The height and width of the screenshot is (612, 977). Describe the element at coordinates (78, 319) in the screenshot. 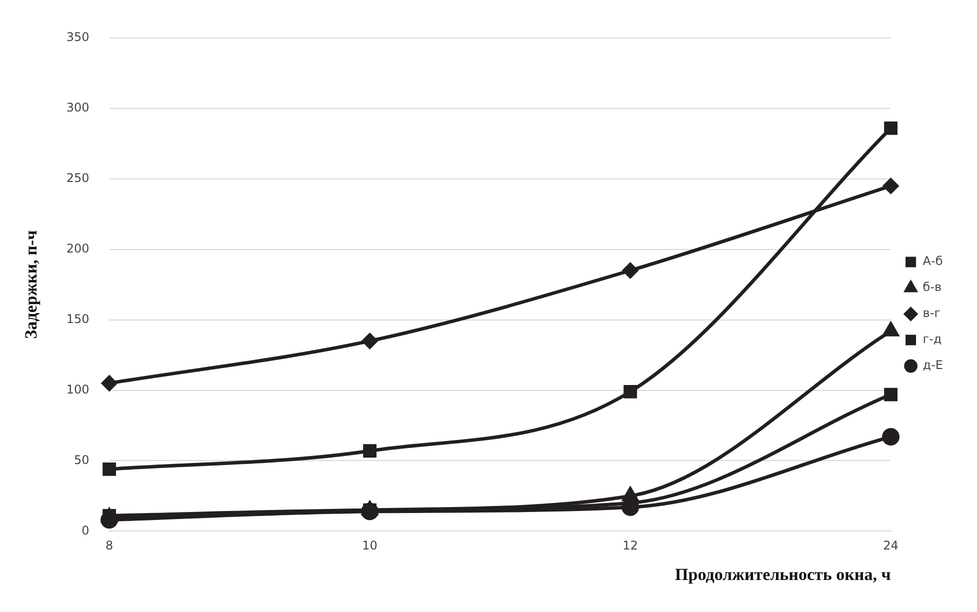

I see `y-tick-label: 150` at that location.